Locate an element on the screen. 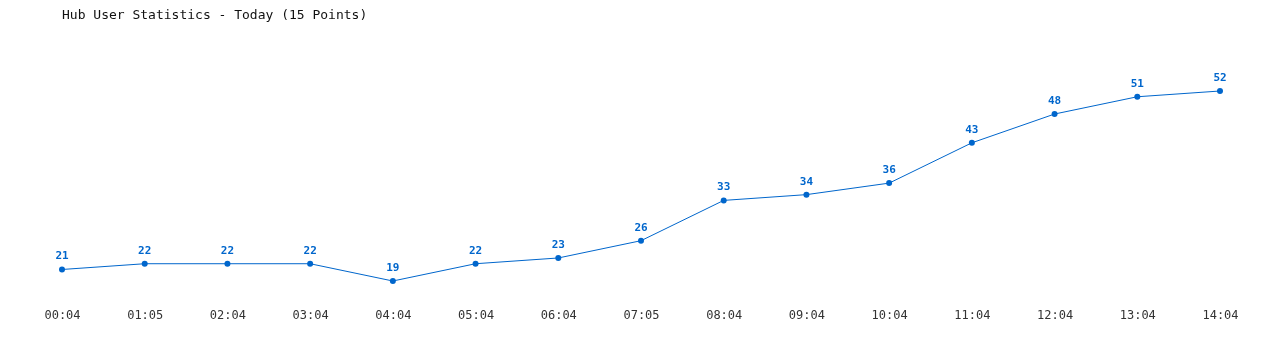  x-tick-label: 04:04 is located at coordinates (393, 314).